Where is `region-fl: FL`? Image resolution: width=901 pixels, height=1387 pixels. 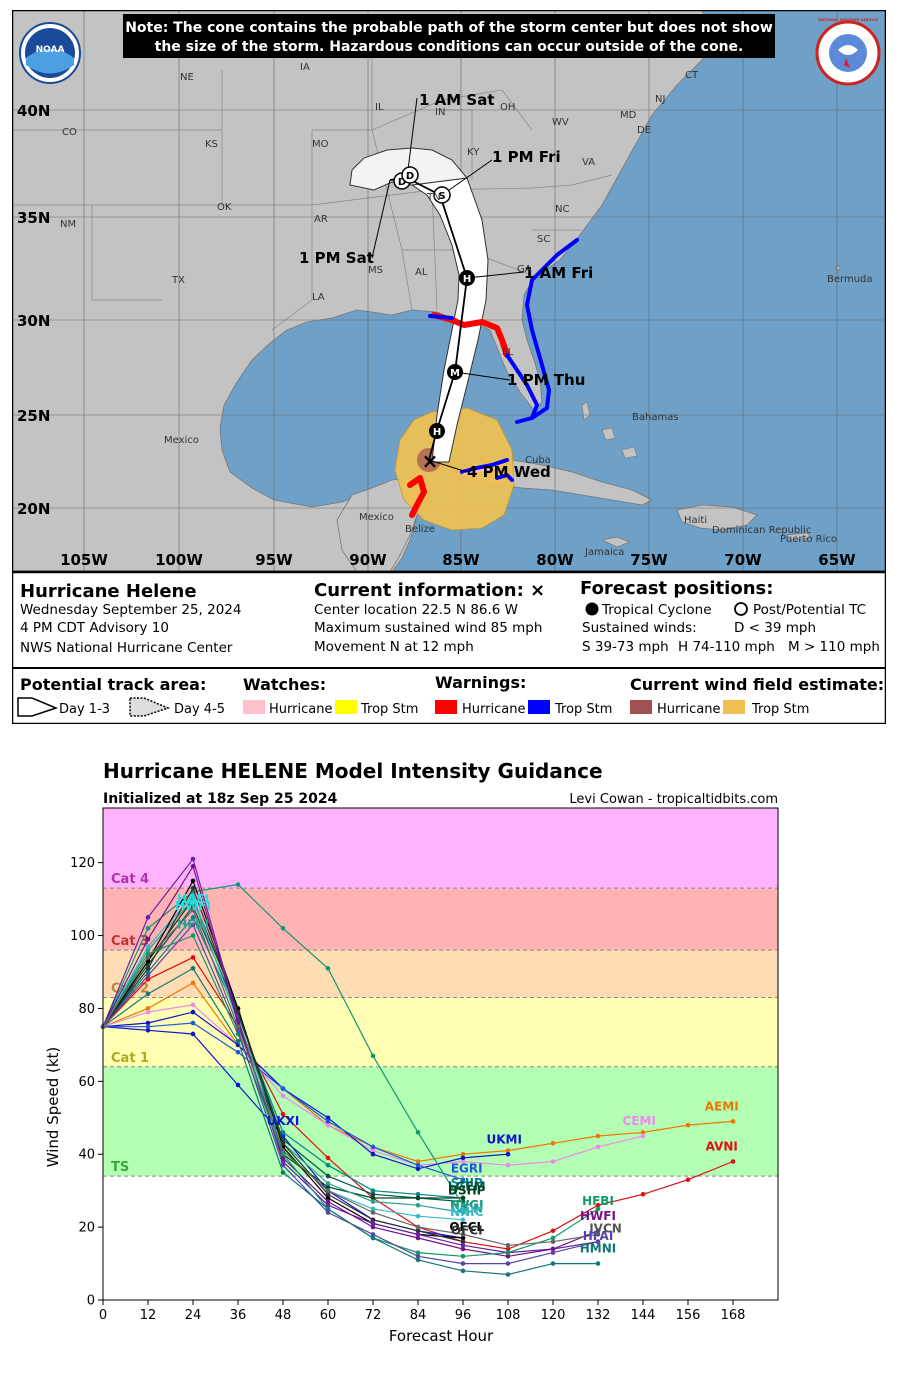 region-fl: FL is located at coordinates (508, 352).